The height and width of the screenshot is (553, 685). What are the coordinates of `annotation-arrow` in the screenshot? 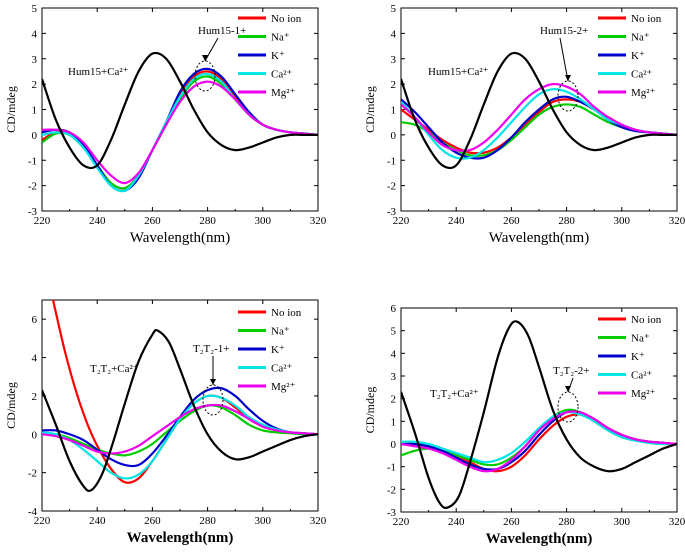 It's located at (564, 59).